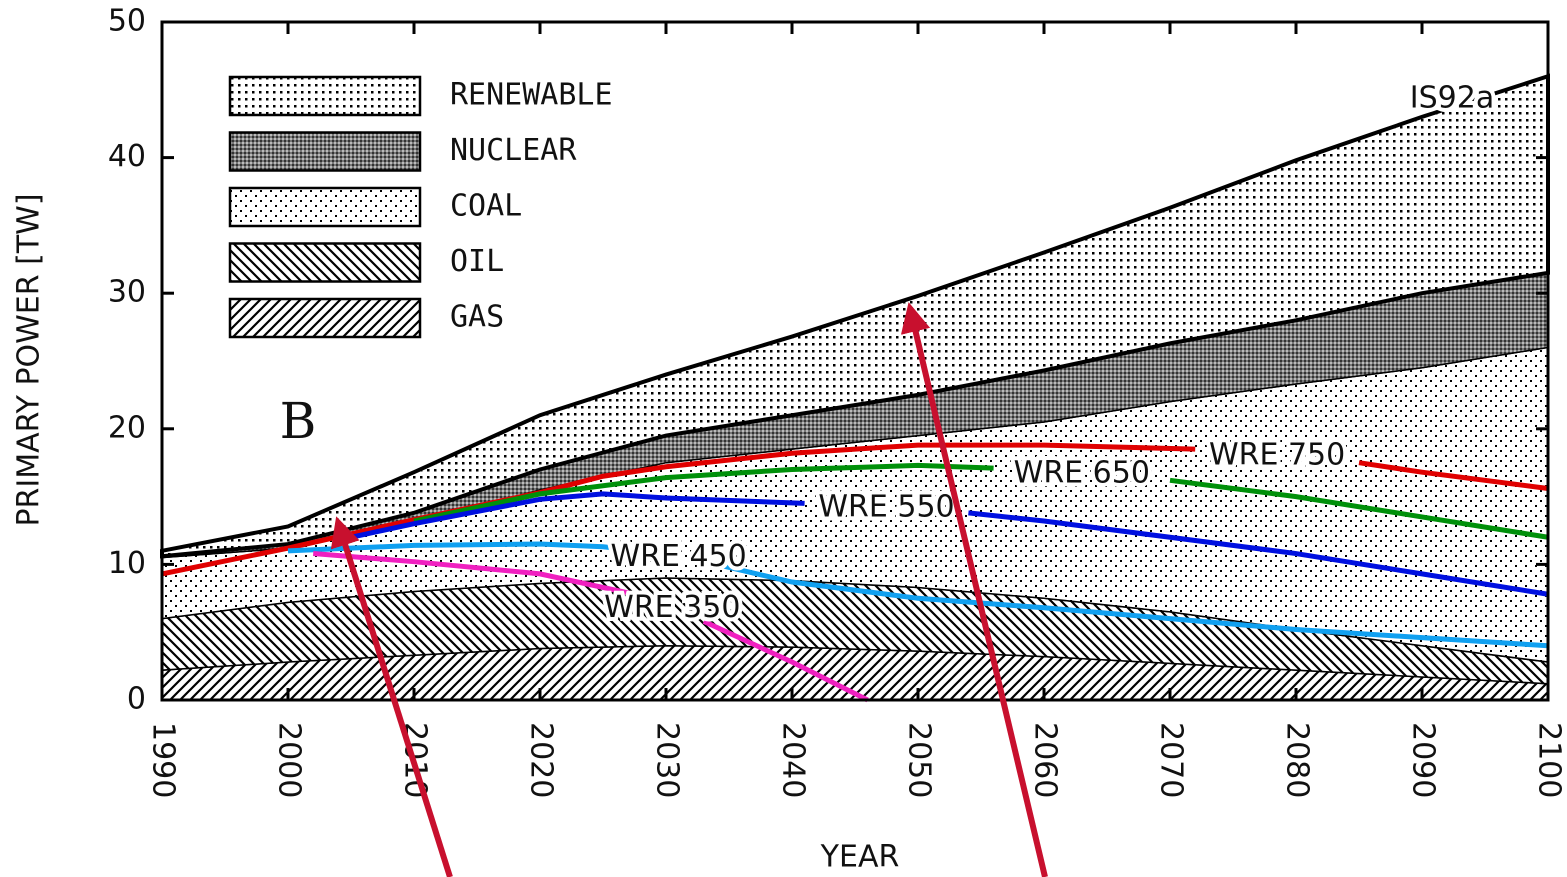  I want to click on x-tick-label: 2050, so click(919, 760).